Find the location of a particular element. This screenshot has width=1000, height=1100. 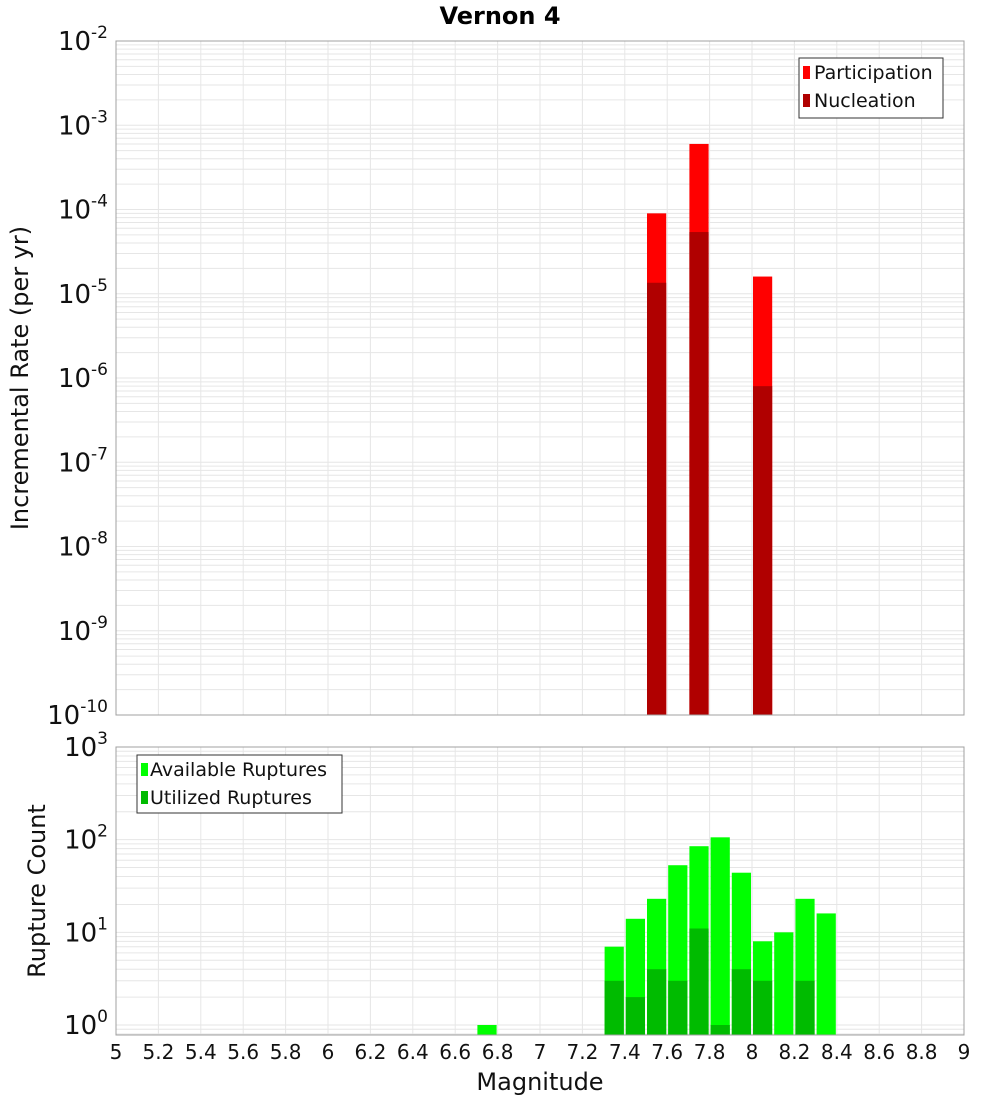

x-tick: 9 is located at coordinates (964, 1052).